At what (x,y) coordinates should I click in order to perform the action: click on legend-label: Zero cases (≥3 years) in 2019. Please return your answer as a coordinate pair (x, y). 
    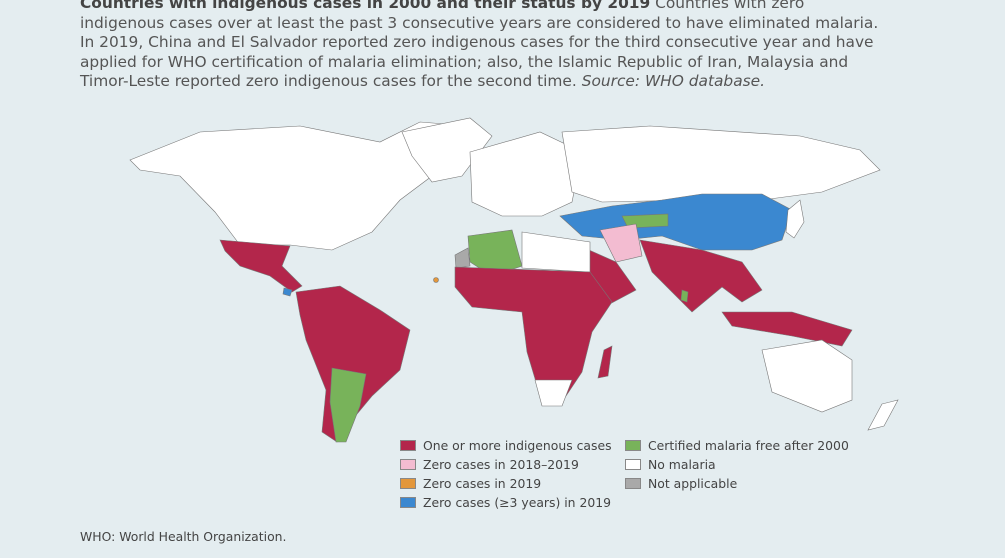
    Looking at the image, I should click on (517, 502).